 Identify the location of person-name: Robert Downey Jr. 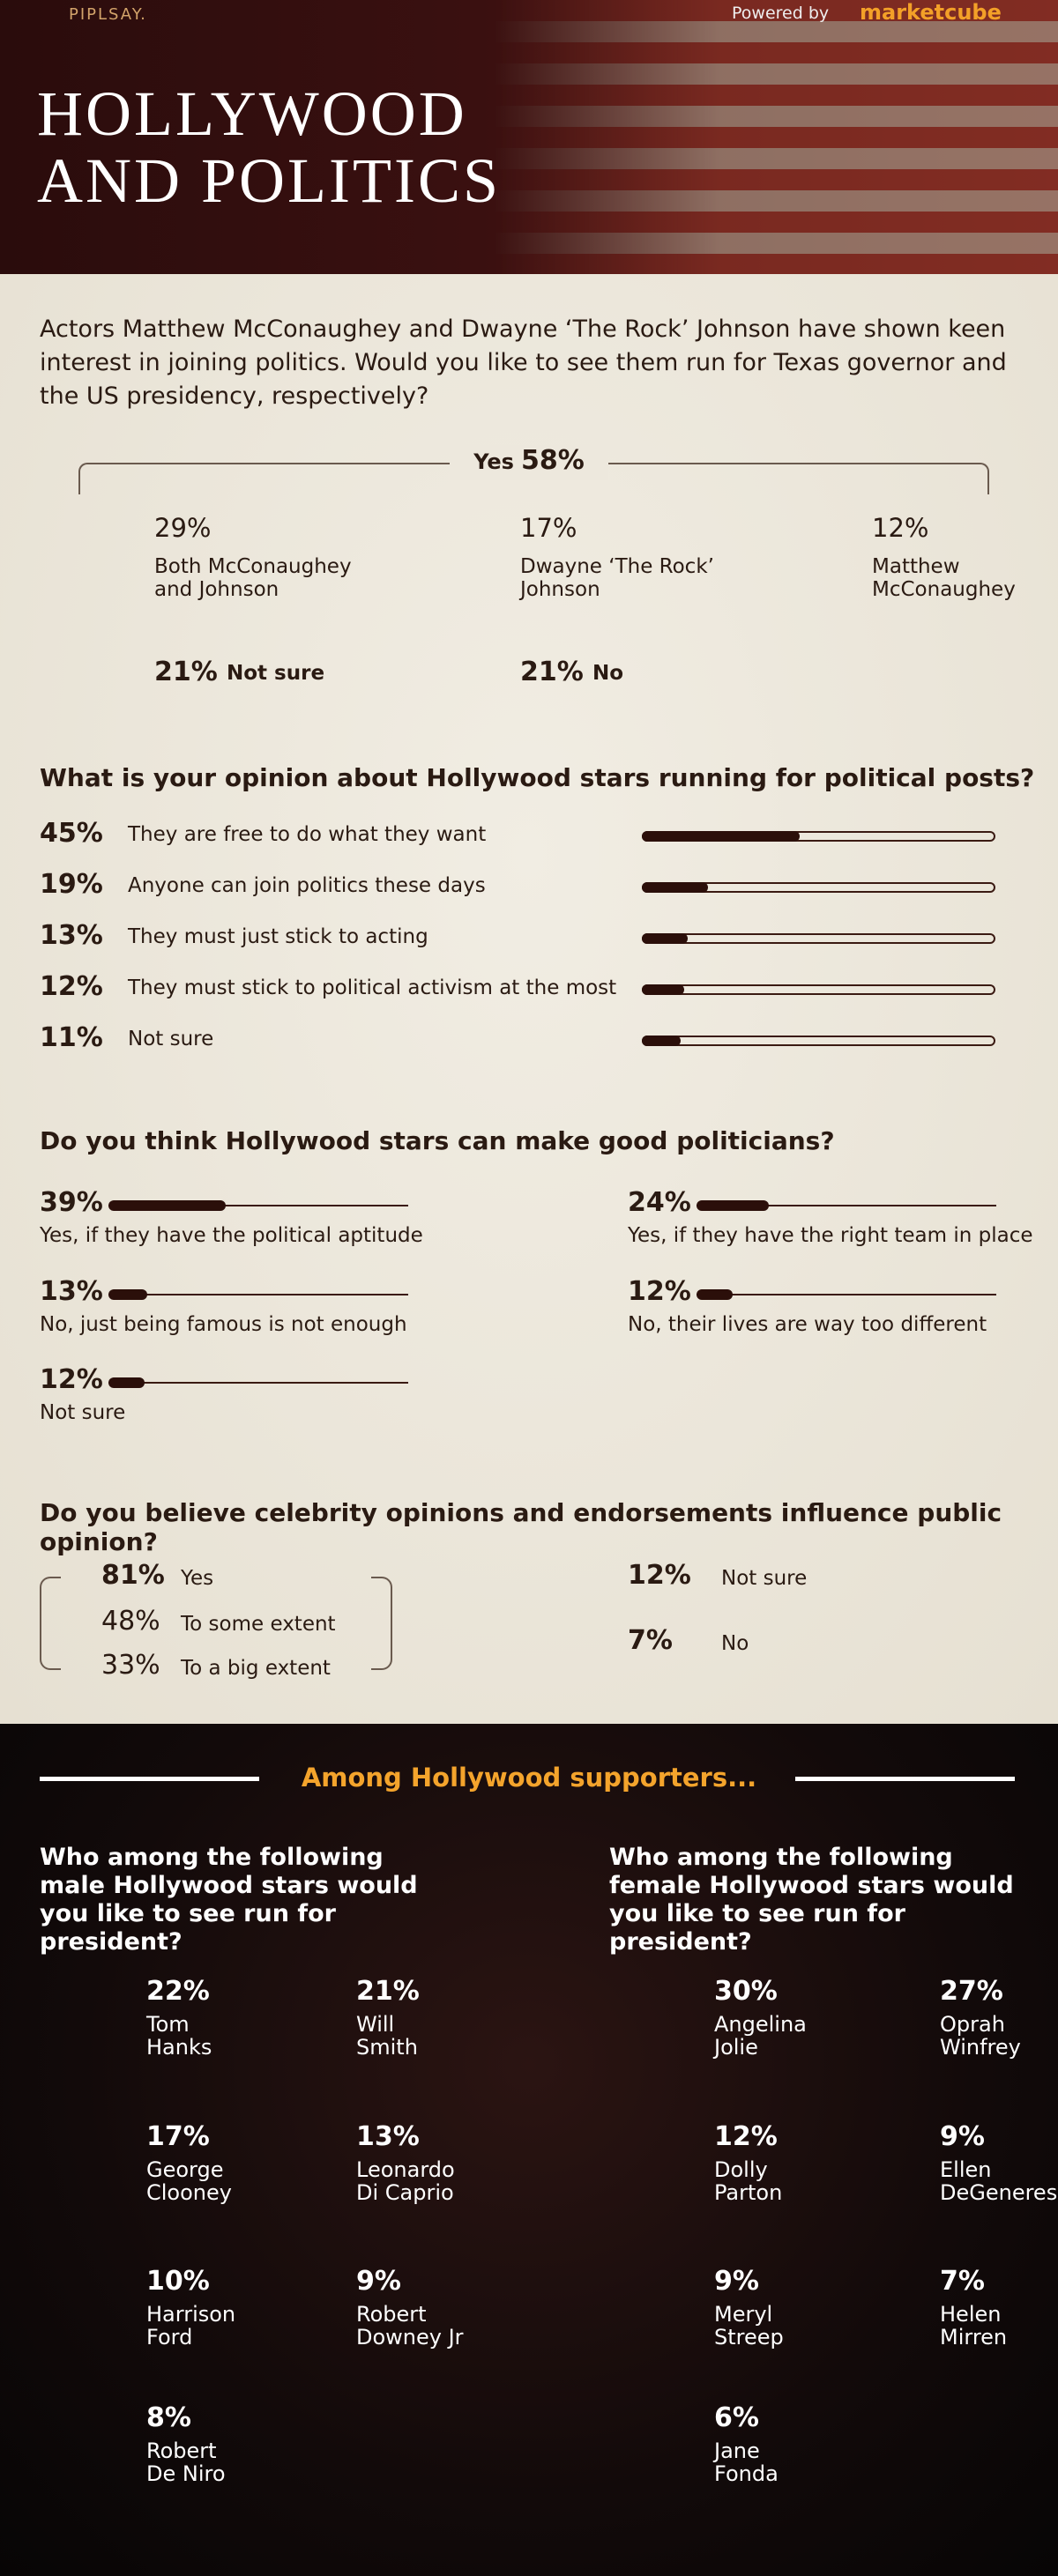
(410, 2326).